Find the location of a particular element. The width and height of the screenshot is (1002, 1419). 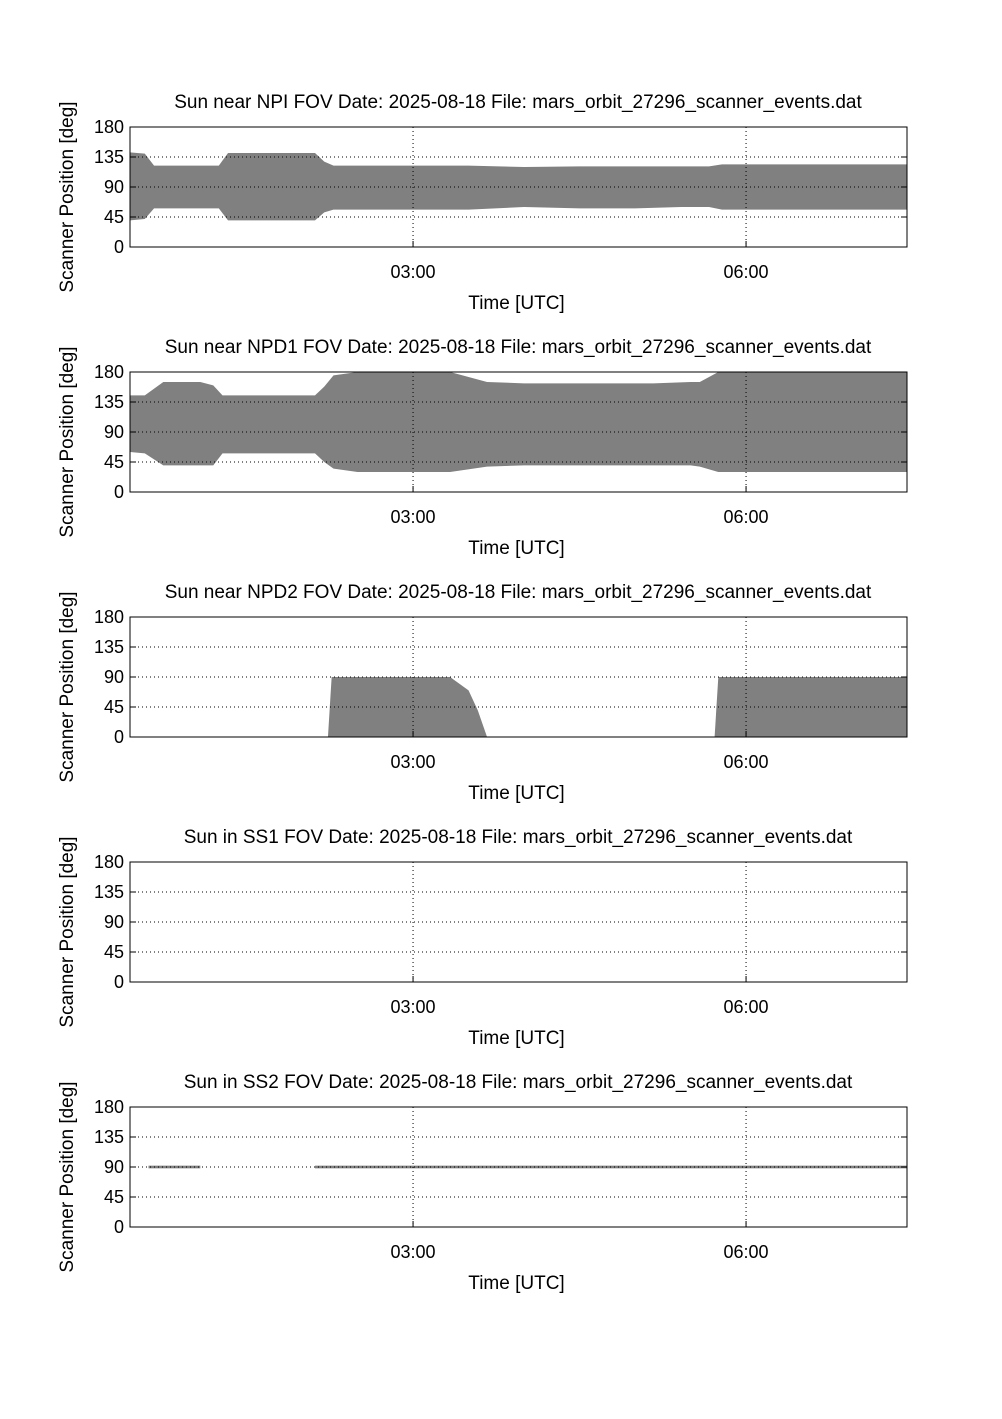

chart-5-ytick-label-0: 0 is located at coordinates (119, 1227).